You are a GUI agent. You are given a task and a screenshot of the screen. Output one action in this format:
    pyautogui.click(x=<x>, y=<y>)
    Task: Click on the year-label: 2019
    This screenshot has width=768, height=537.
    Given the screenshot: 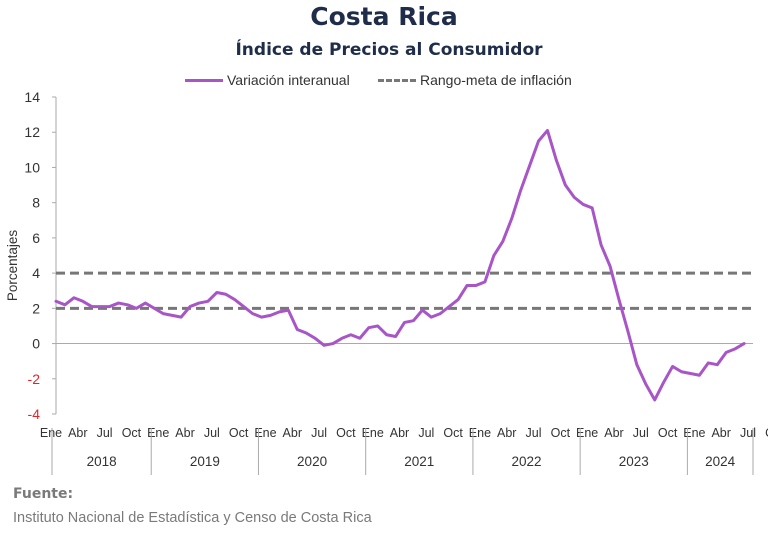 What is the action you would take?
    pyautogui.click(x=205, y=461)
    